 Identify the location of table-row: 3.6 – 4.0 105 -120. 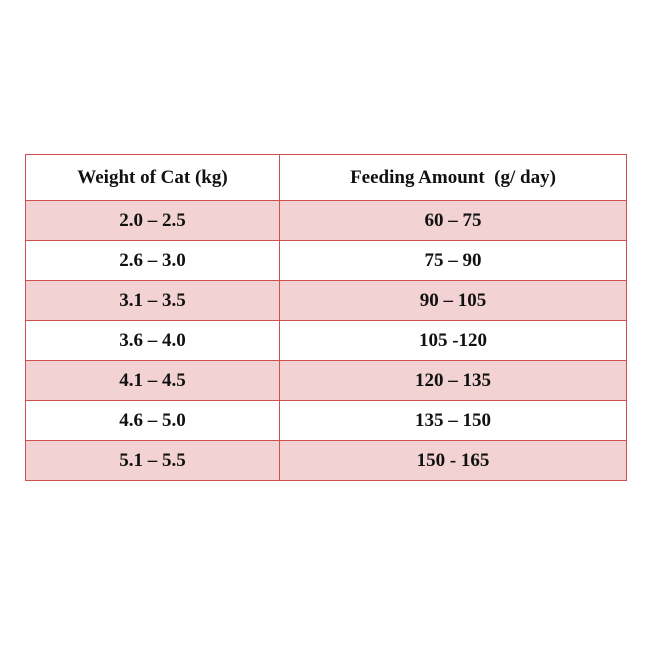
(326, 340).